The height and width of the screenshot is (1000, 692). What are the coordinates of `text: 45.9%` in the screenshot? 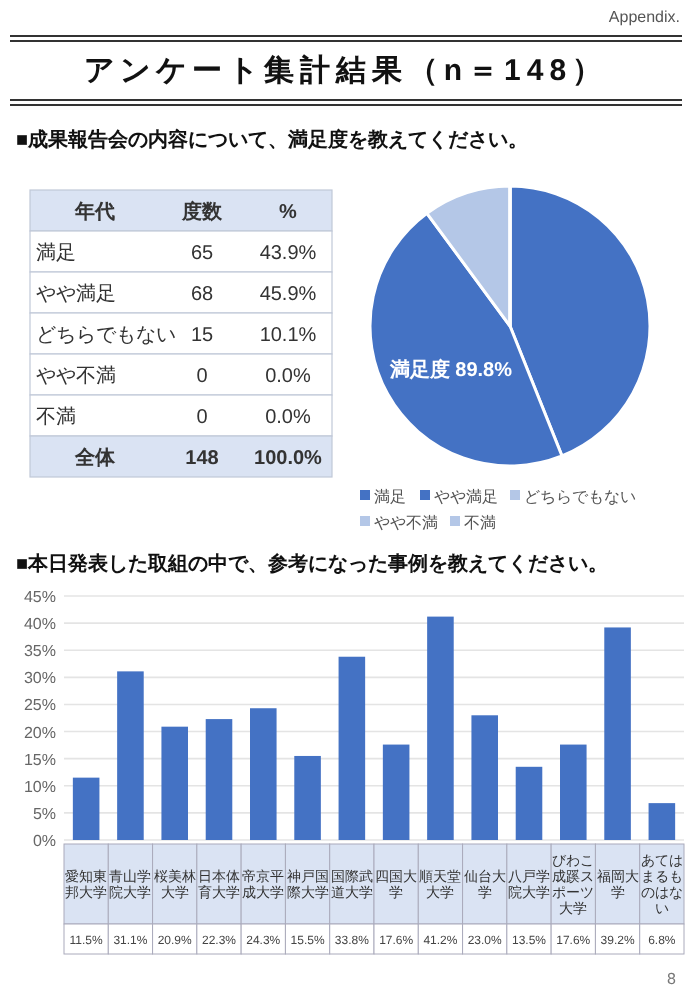 It's located at (288, 294).